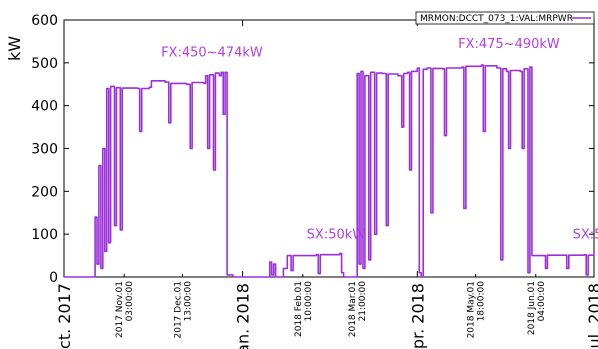  What do you see at coordinates (188, 301) in the screenshot?
I see `x-minor-tick-label: 13:00:00` at bounding box center [188, 301].